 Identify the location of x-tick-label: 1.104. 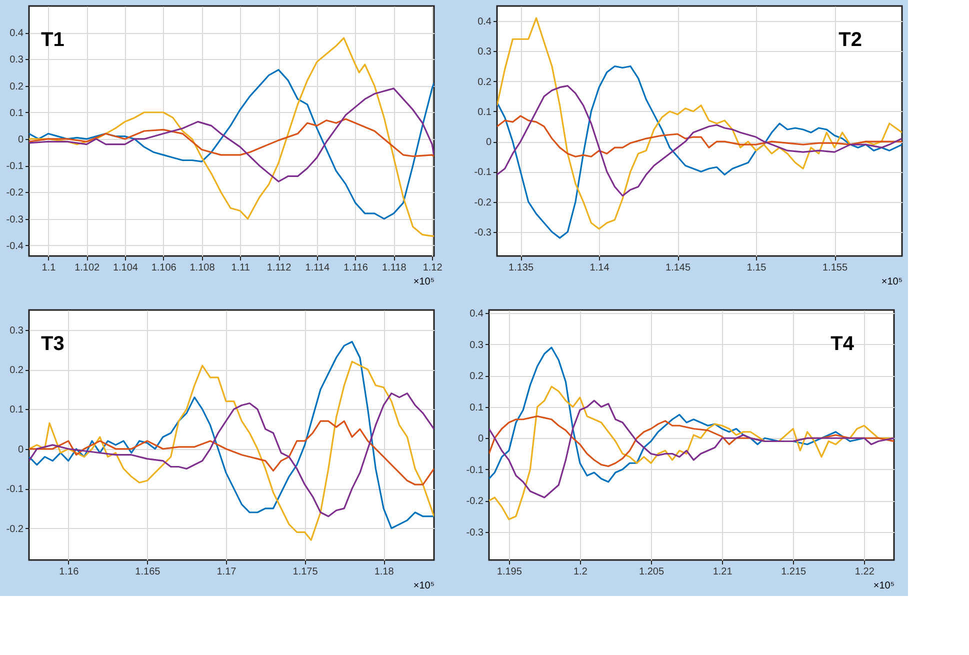
(125, 268).